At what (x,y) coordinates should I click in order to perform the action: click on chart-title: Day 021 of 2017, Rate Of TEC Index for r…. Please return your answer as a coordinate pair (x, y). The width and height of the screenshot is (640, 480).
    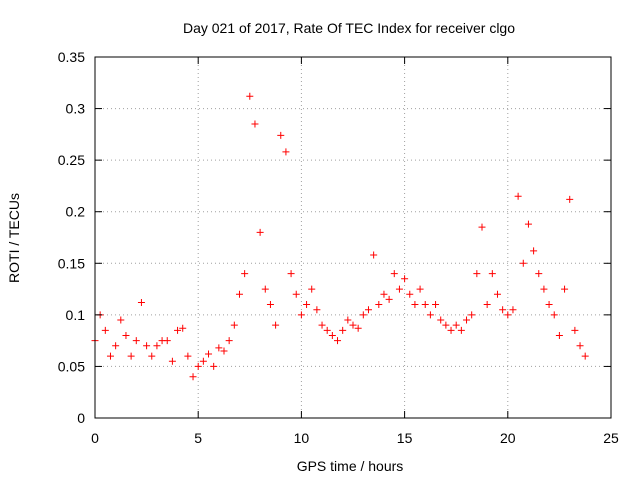
    Looking at the image, I should click on (349, 28).